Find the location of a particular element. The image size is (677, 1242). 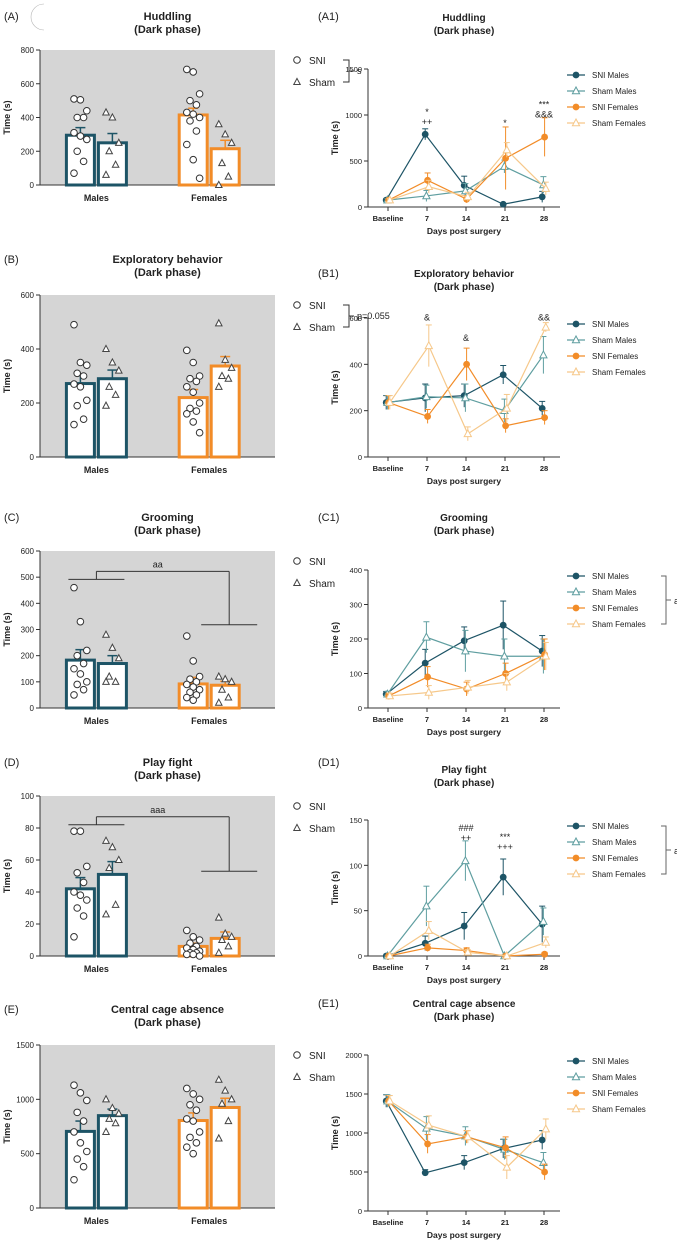

legend-label-sni: SNI is located at coordinates (317, 306).